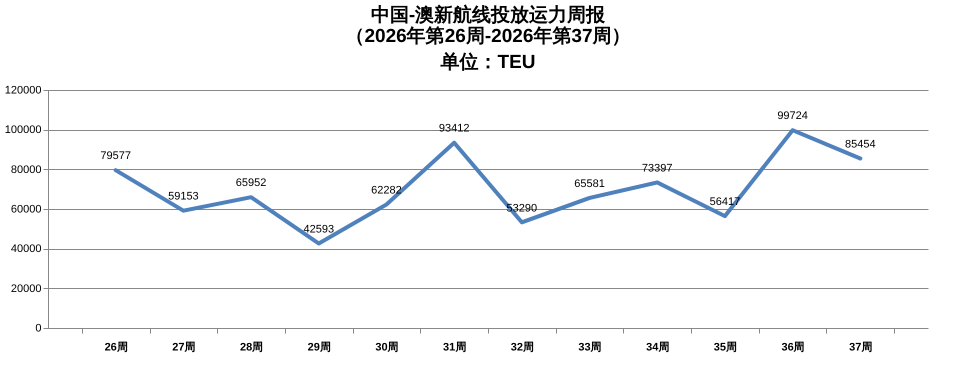  What do you see at coordinates (115, 156) in the screenshot?
I see `data-label: 79577` at bounding box center [115, 156].